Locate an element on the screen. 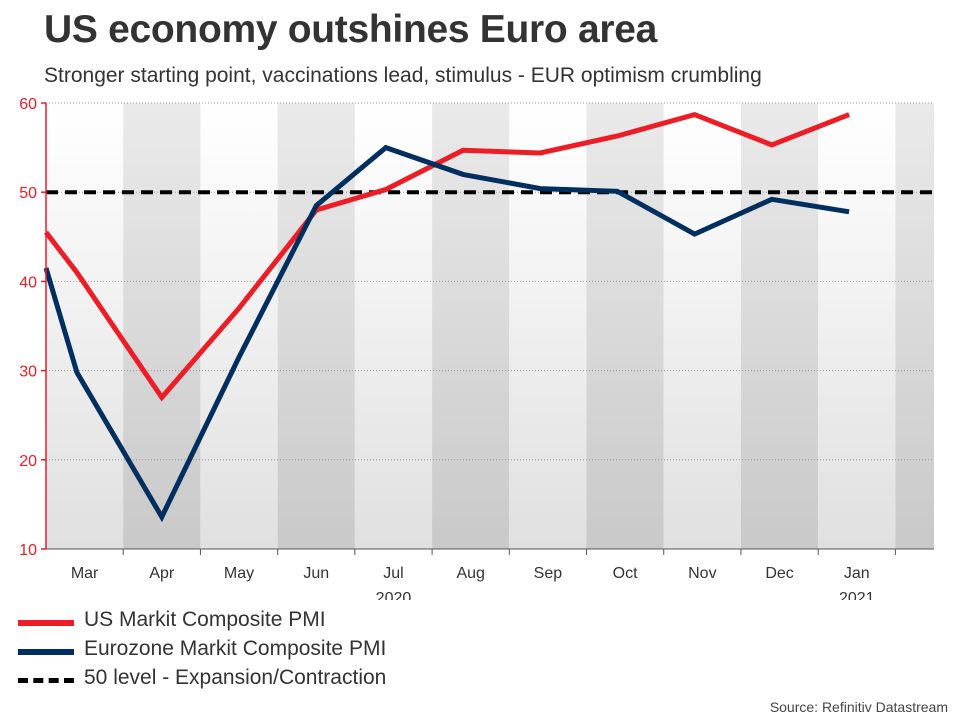 This screenshot has height=720, width=960. x-tick-label: Jun is located at coordinates (316, 573).